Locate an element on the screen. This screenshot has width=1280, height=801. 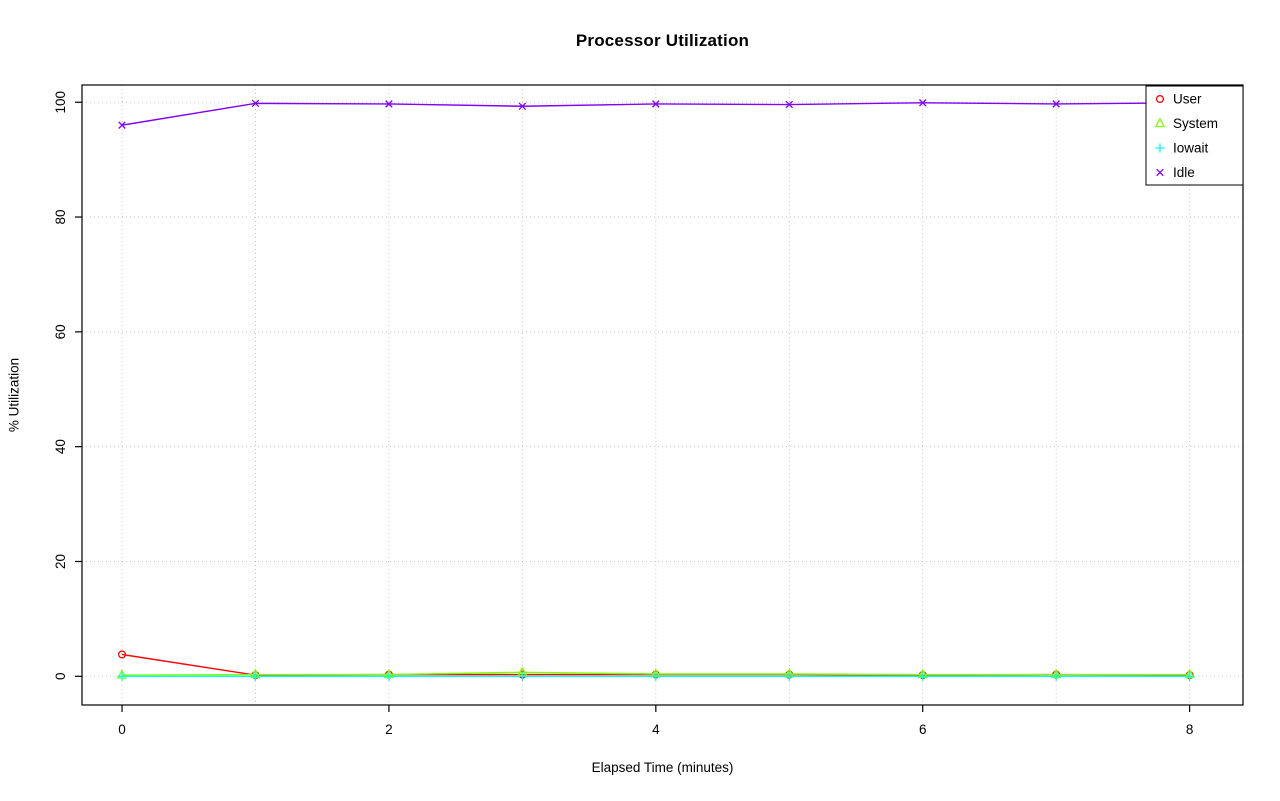
legend-label-iowait: Iowait is located at coordinates (1191, 148).